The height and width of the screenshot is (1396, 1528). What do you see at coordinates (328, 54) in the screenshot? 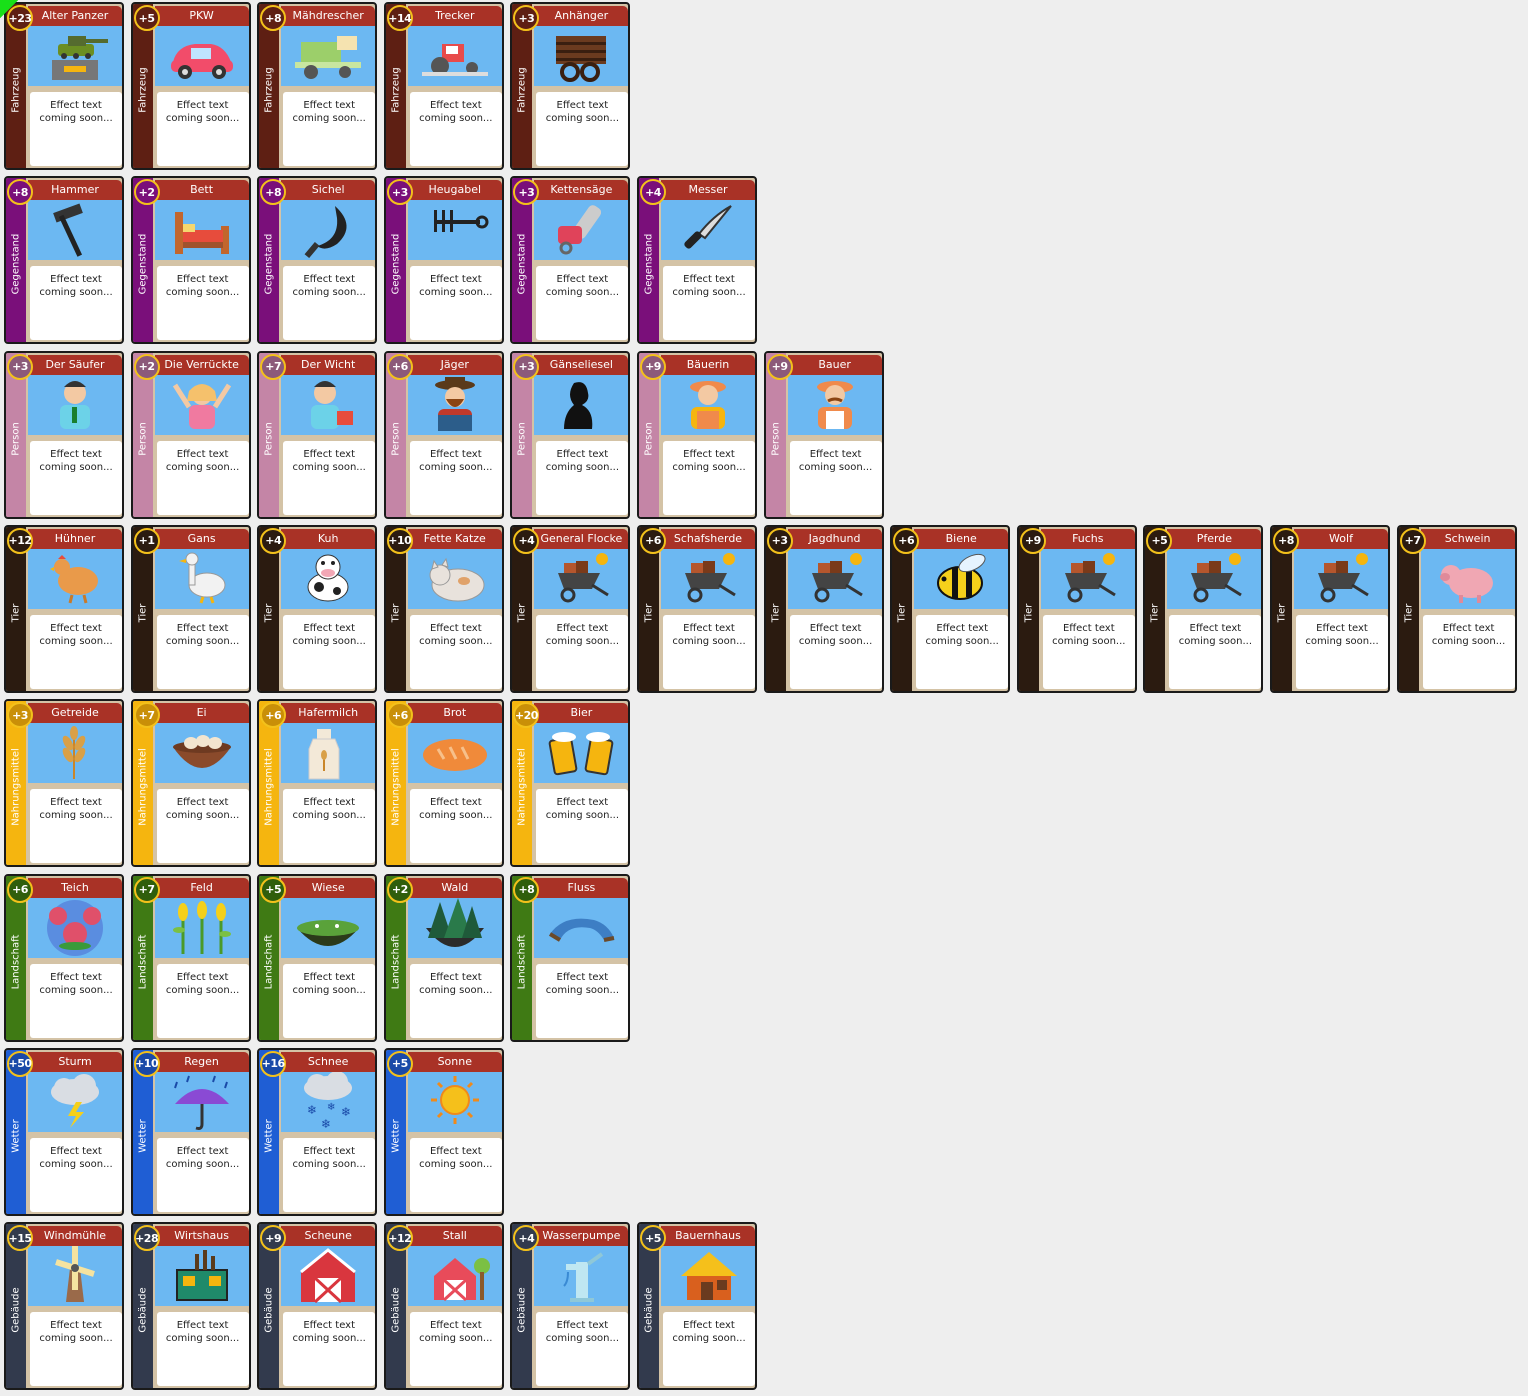
I see `harvester-icon` at bounding box center [328, 54].